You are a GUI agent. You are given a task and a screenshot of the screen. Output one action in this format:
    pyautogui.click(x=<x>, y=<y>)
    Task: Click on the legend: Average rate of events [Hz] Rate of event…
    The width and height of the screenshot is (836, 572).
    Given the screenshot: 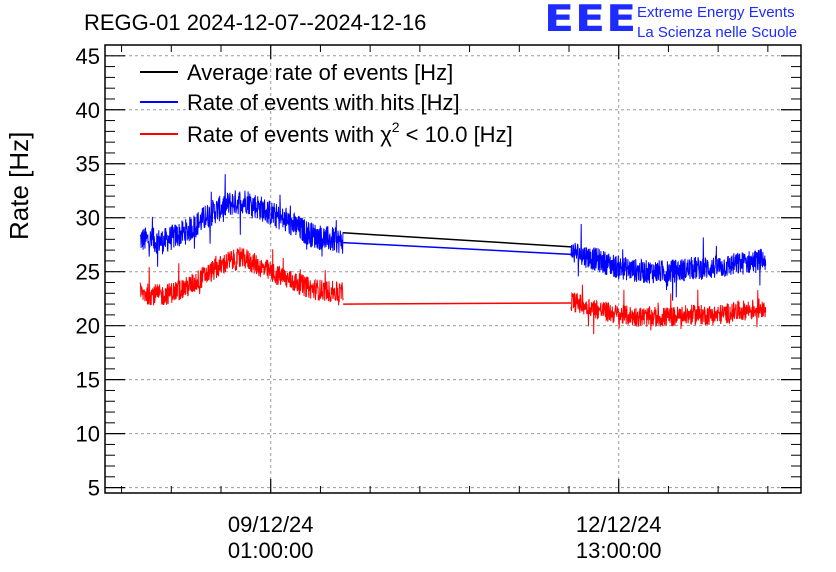 What is the action you would take?
    pyautogui.click(x=326, y=103)
    